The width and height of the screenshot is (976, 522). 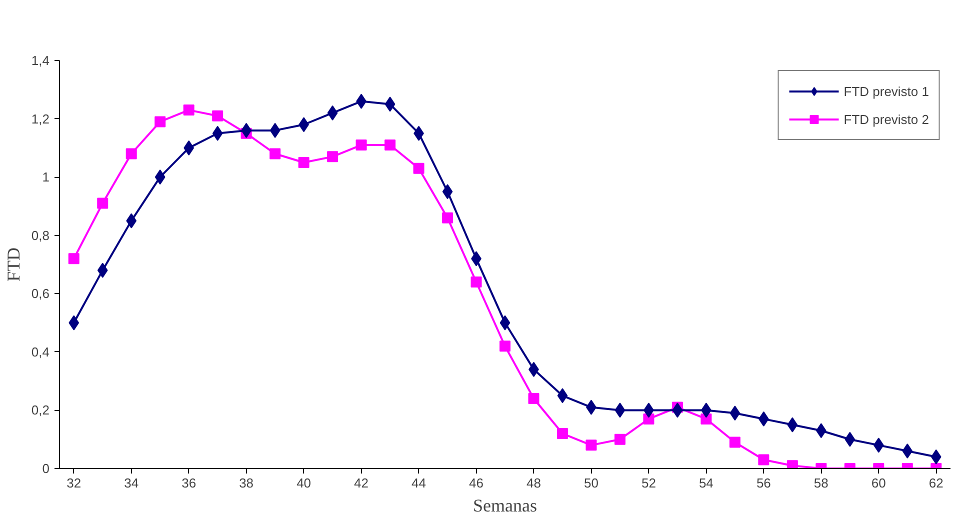 What do you see at coordinates (706, 483) in the screenshot?
I see `x-tick-label: 54` at bounding box center [706, 483].